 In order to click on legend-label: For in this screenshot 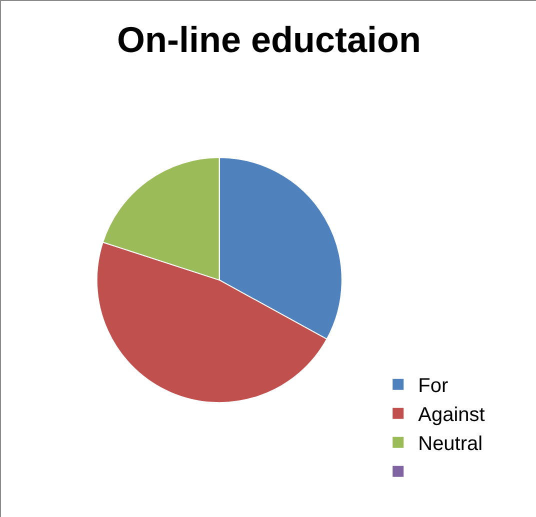, I will do `click(433, 386)`.